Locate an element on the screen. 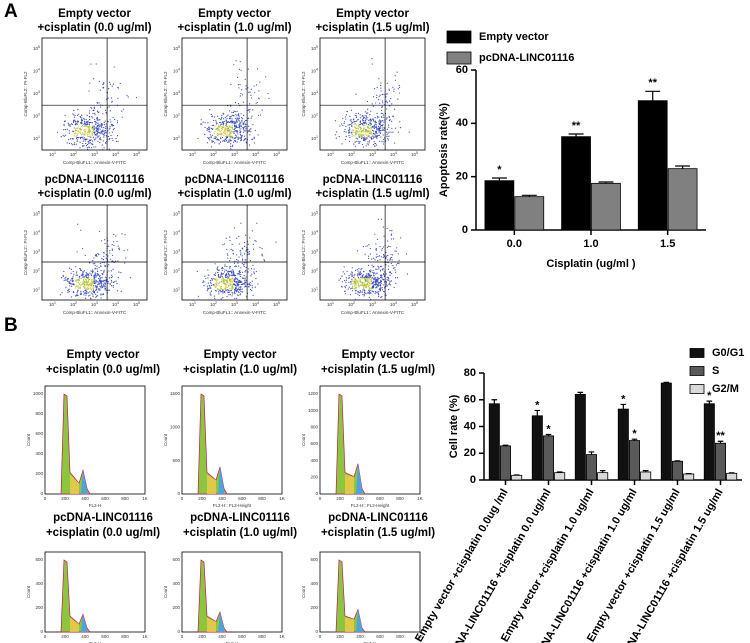 This screenshot has width=750, height=643. tick-exp: 4 is located at coordinates (317, 231).